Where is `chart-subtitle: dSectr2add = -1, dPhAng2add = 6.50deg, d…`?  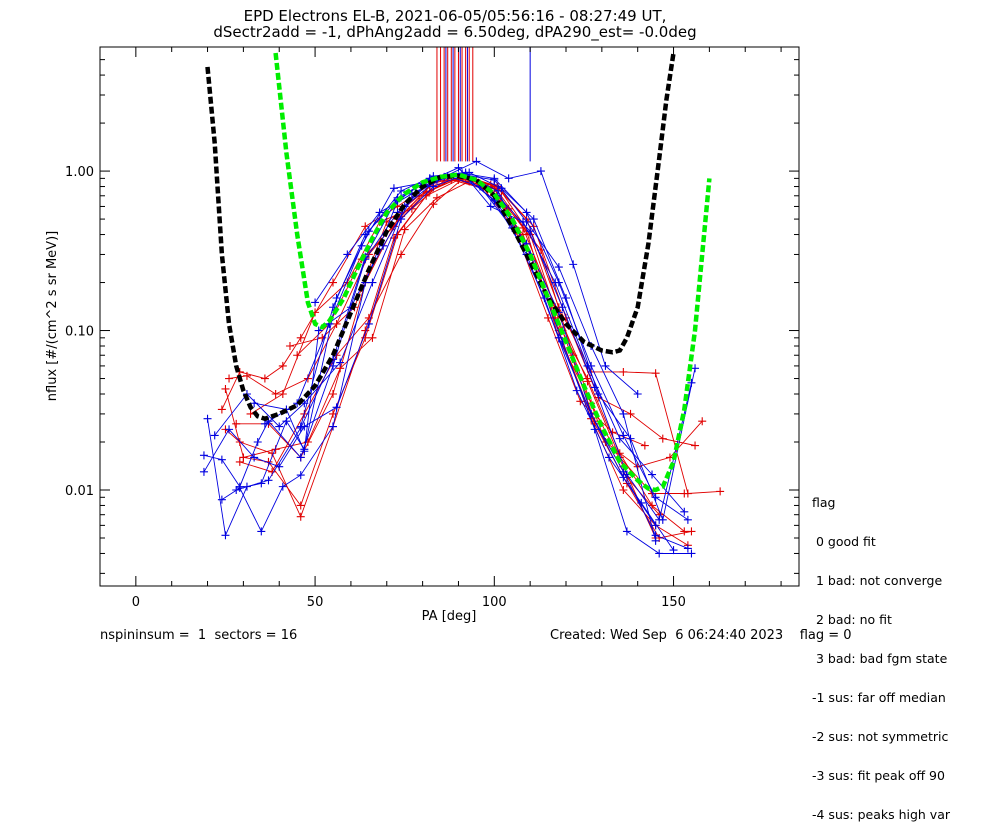 chart-subtitle: dSectr2add = -1, dPhAng2add = 6.50deg, d… is located at coordinates (455, 32).